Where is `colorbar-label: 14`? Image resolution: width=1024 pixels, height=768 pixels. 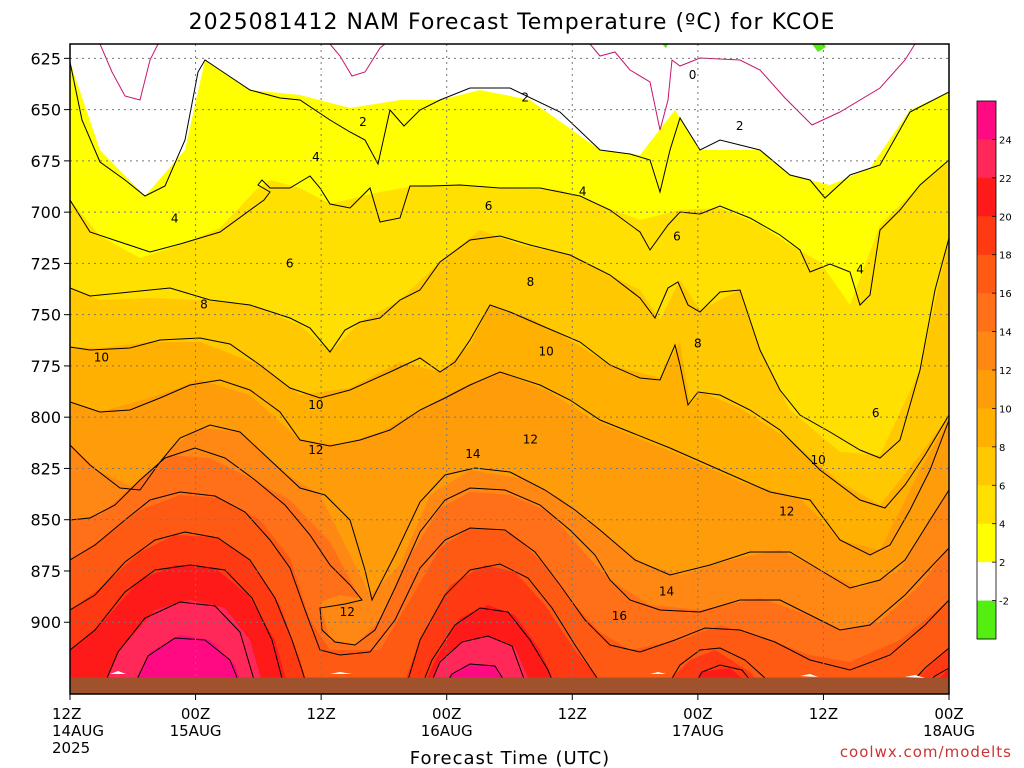 colorbar-label: 14 is located at coordinates (1005, 333).